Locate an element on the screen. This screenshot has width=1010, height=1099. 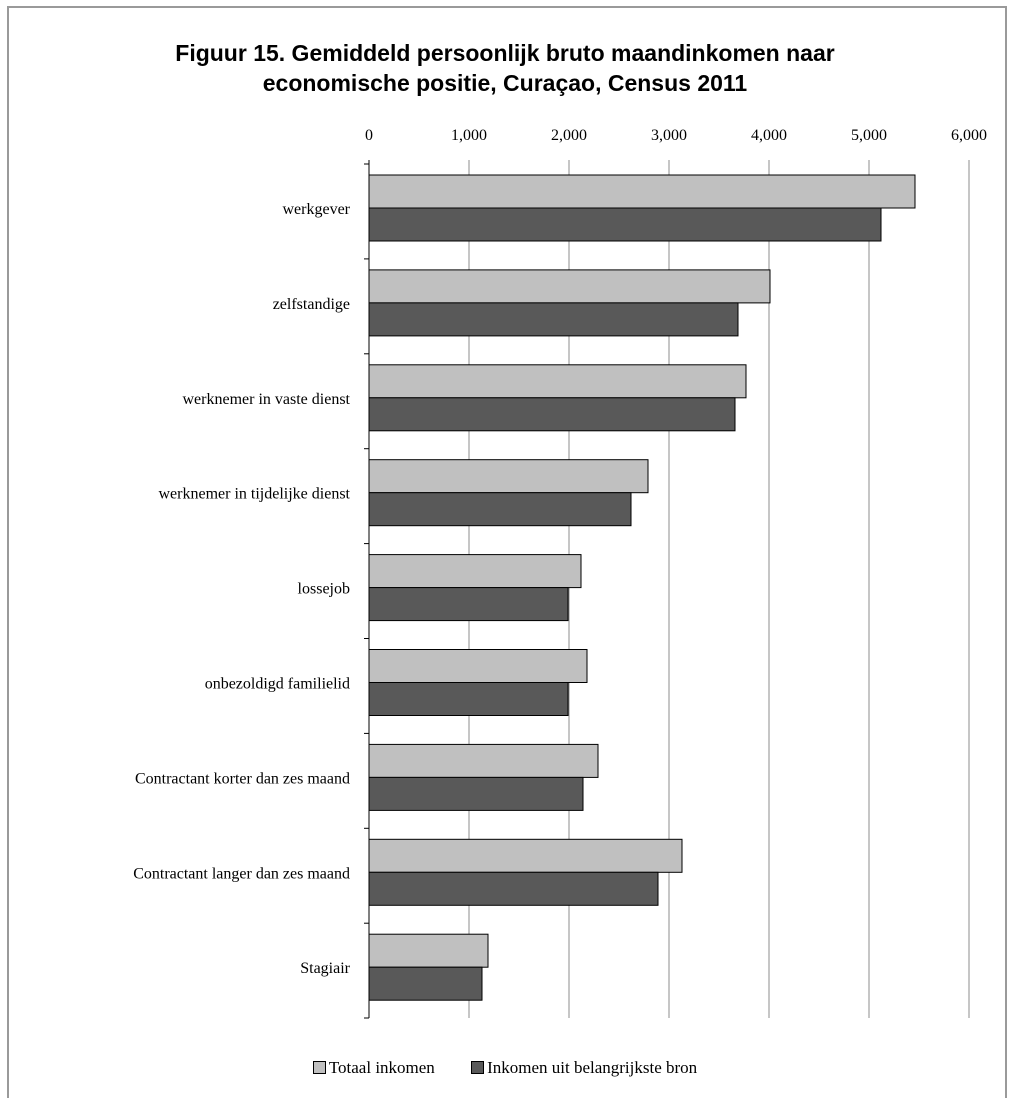
x-tick-label: 0 is located at coordinates (369, 135).